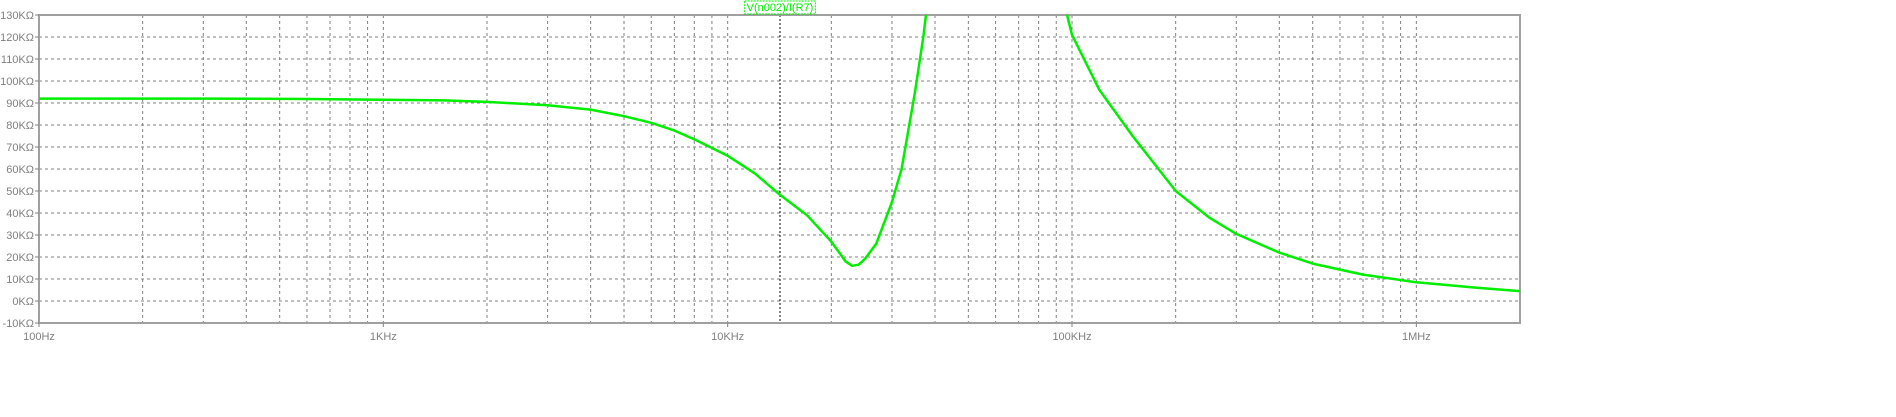 Image resolution: width=1896 pixels, height=417 pixels. I want to click on y-tick-label: 20KΩ, so click(20, 258).